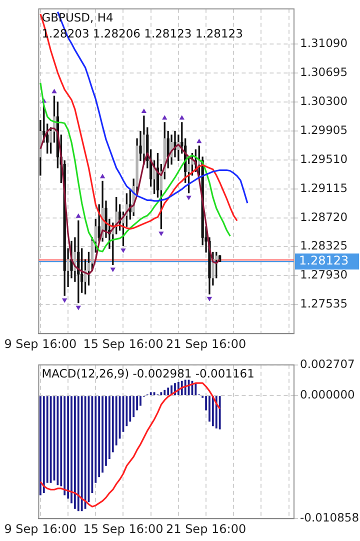 The image size is (360, 541). I want to click on y-tick-label: 1.28720, so click(324, 217).